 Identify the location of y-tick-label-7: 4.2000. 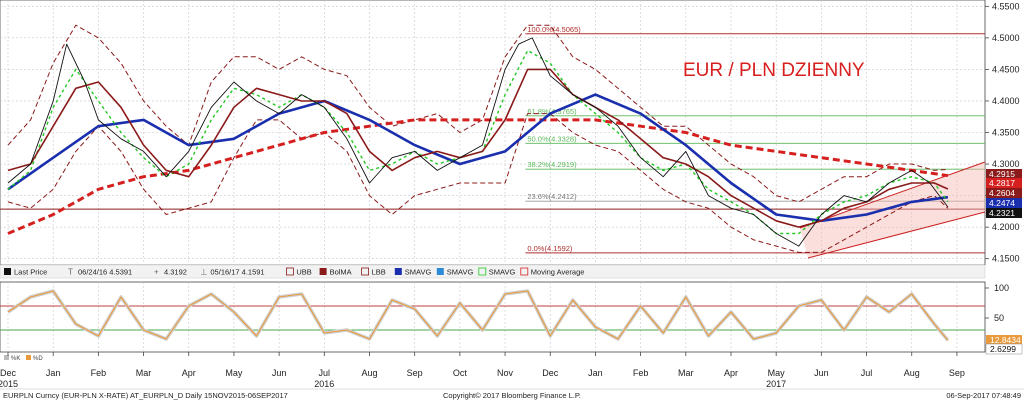
(1006, 227).